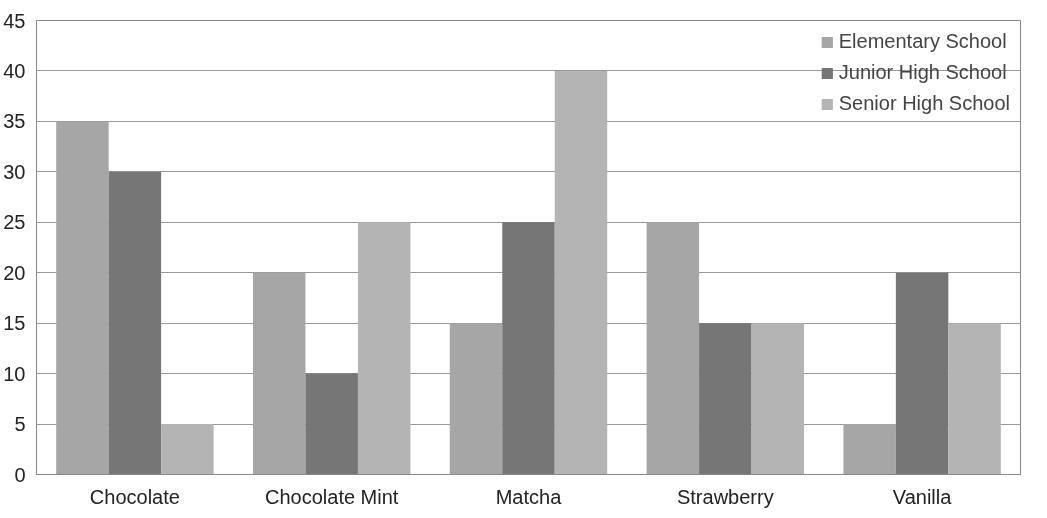 Image resolution: width=1047 pixels, height=518 pixels. I want to click on legend-label: Elementary School, so click(922, 41).